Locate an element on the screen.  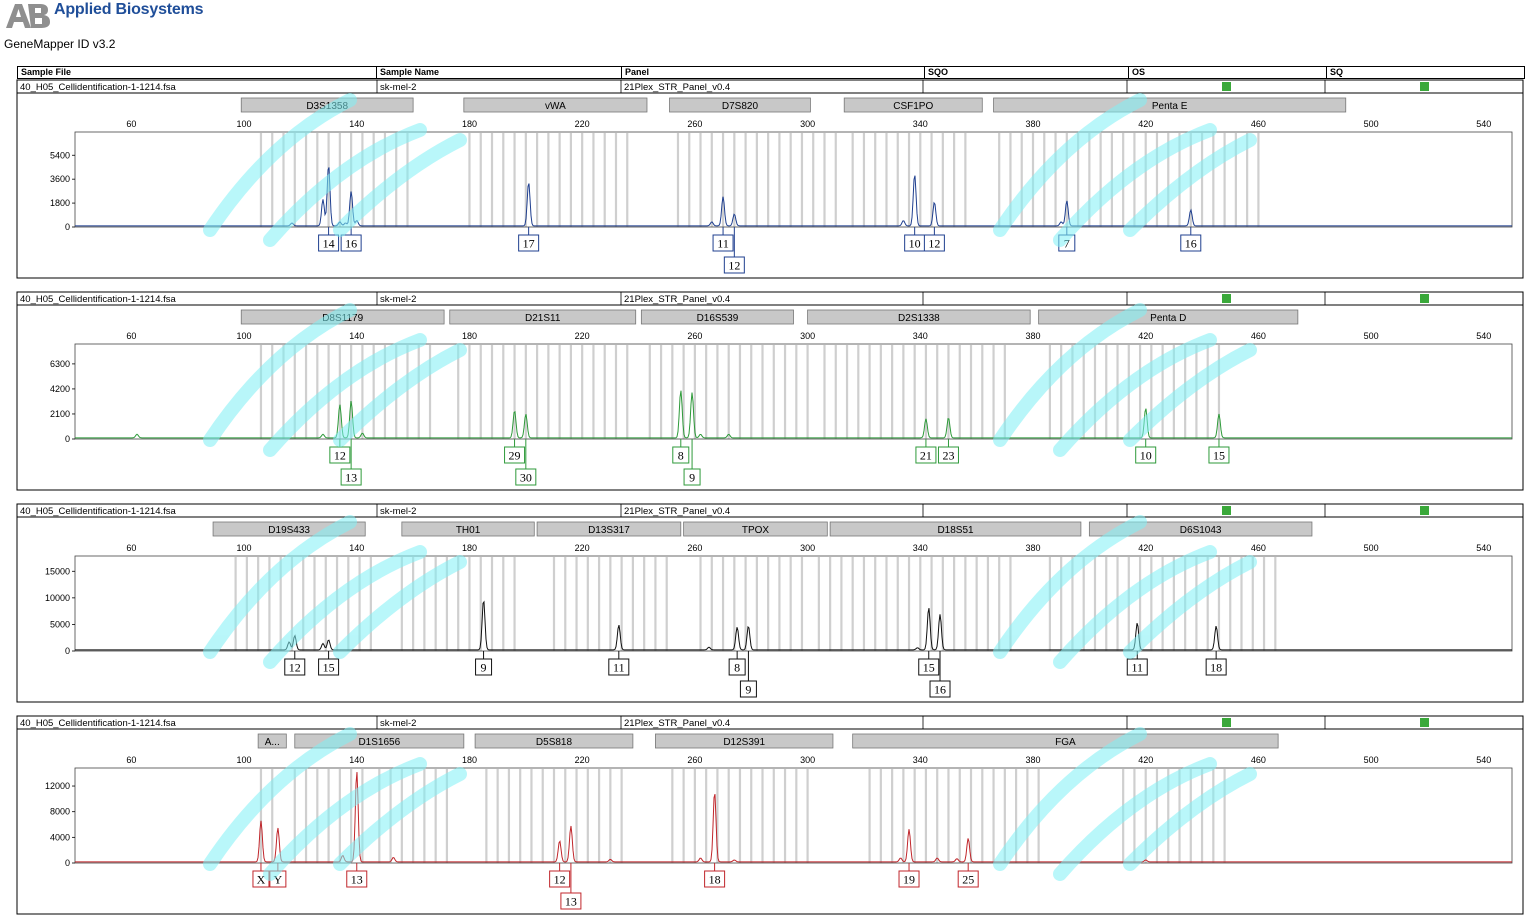
marker-label: D2S1338 is located at coordinates (919, 318).